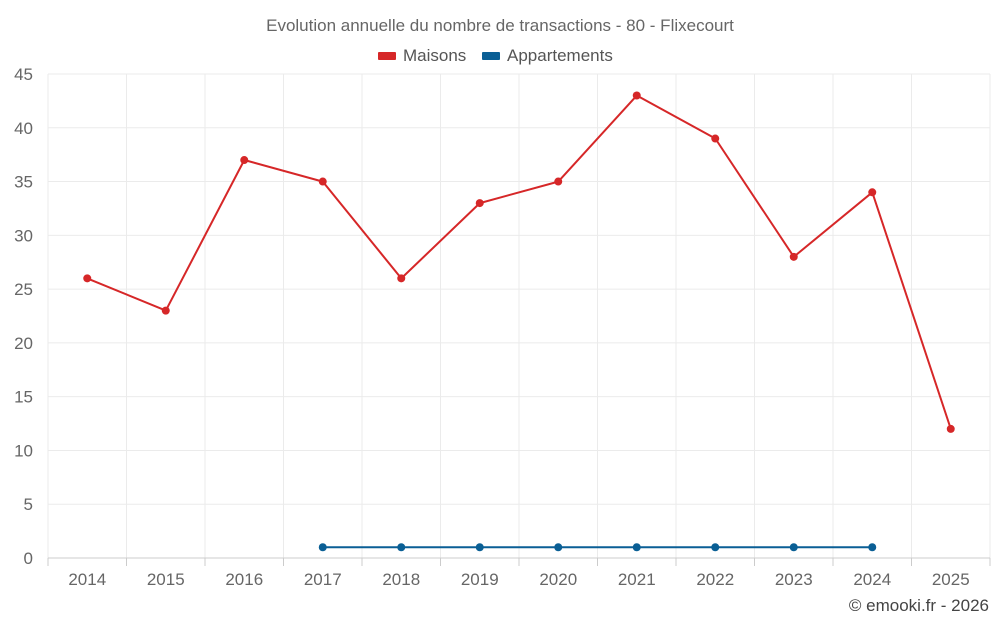 Image resolution: width=1000 pixels, height=625 pixels. Describe the element at coordinates (434, 55) in the screenshot. I see `legend-label-maisons: Maisons` at that location.